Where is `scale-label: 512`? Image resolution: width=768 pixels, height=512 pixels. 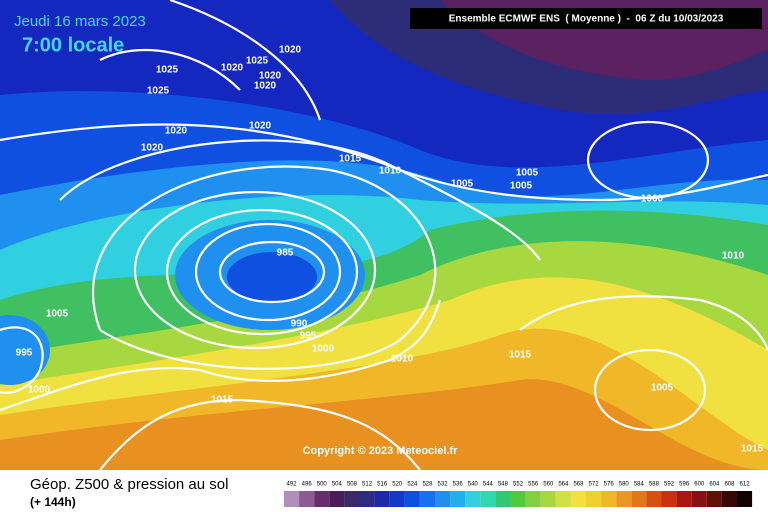 scale-label: 512 is located at coordinates (367, 485).